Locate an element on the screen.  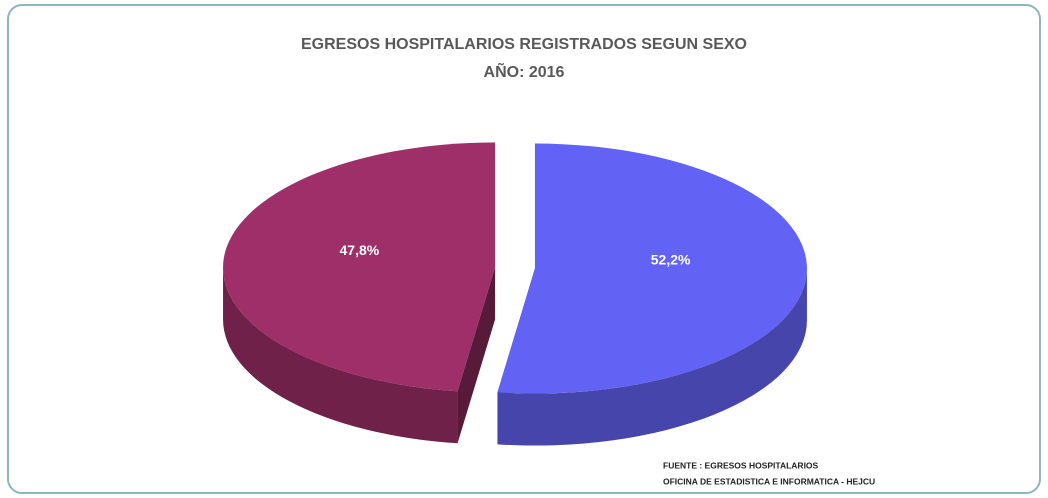
slice-cut-face is located at coordinates (476, 355).